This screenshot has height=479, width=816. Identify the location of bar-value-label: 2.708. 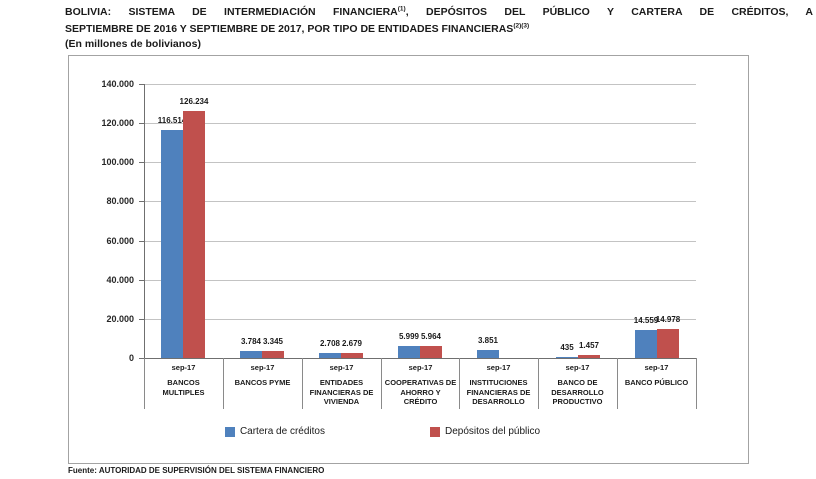
(330, 343).